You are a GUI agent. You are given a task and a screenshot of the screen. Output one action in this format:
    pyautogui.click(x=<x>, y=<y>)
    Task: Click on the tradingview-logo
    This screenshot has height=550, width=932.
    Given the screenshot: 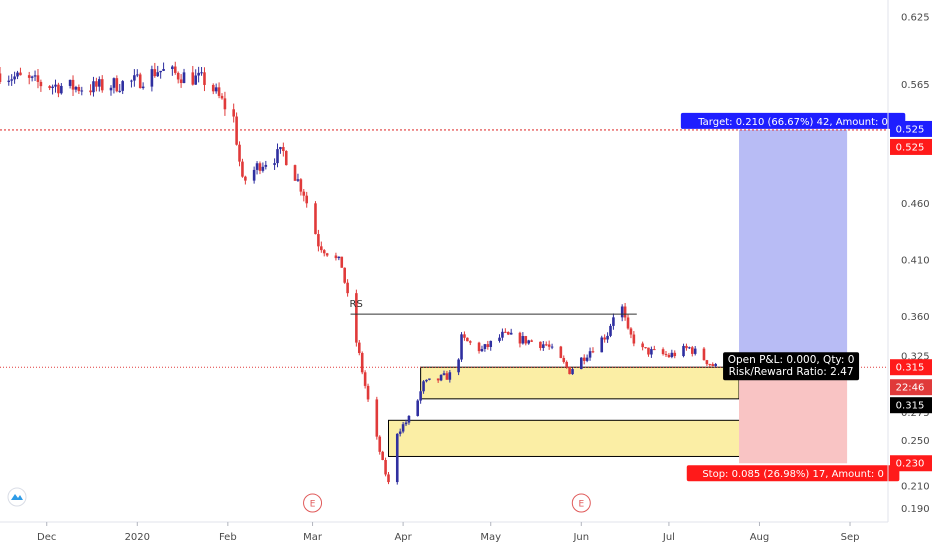 What is the action you would take?
    pyautogui.click(x=17, y=497)
    